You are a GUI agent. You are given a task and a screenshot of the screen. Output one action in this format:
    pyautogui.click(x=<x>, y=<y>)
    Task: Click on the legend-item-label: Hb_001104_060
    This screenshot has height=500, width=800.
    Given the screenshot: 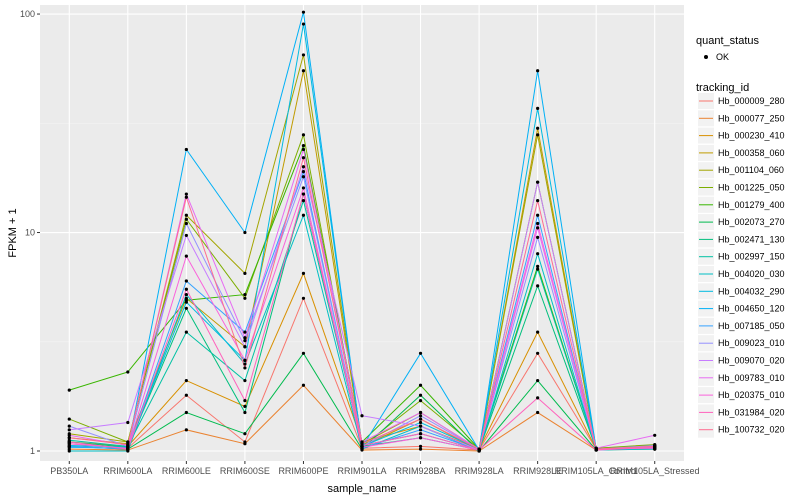 What is the action you would take?
    pyautogui.click(x=751, y=170)
    